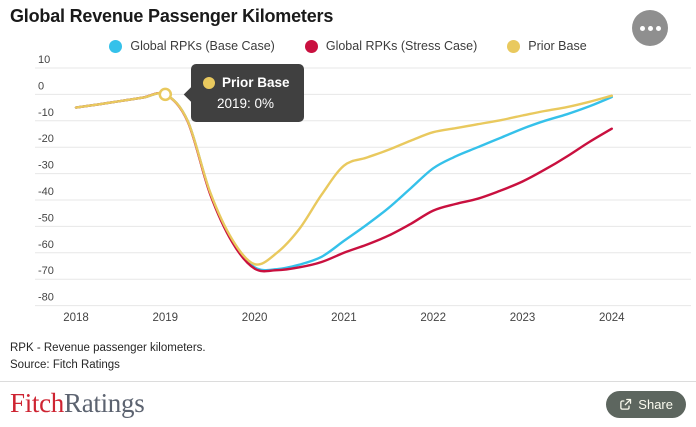 This screenshot has width=696, height=427. Describe the element at coordinates (65, 365) in the screenshot. I see `footnote-source: Source: Fitch Ratings` at that location.